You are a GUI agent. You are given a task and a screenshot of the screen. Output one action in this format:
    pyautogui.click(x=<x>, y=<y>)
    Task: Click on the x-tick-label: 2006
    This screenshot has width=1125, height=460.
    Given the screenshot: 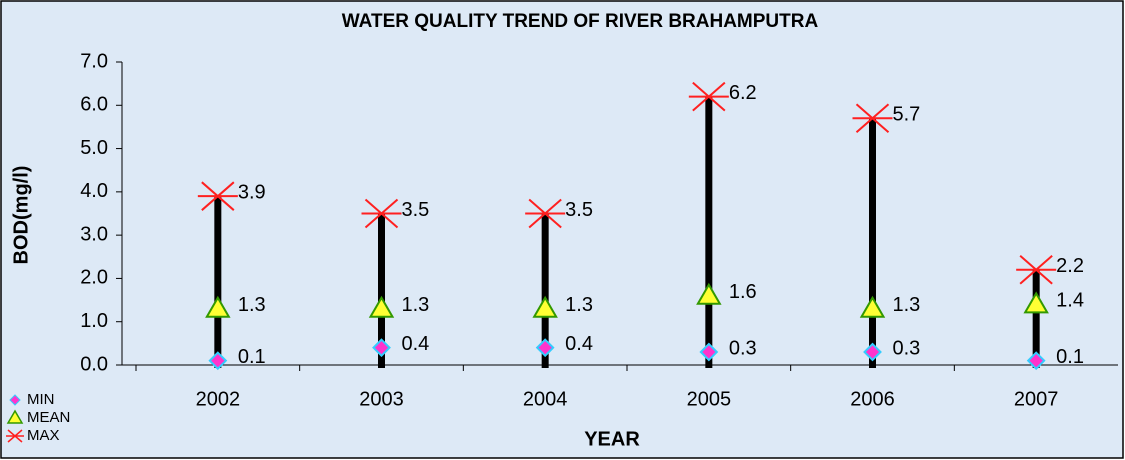 What is the action you would take?
    pyautogui.click(x=872, y=399)
    